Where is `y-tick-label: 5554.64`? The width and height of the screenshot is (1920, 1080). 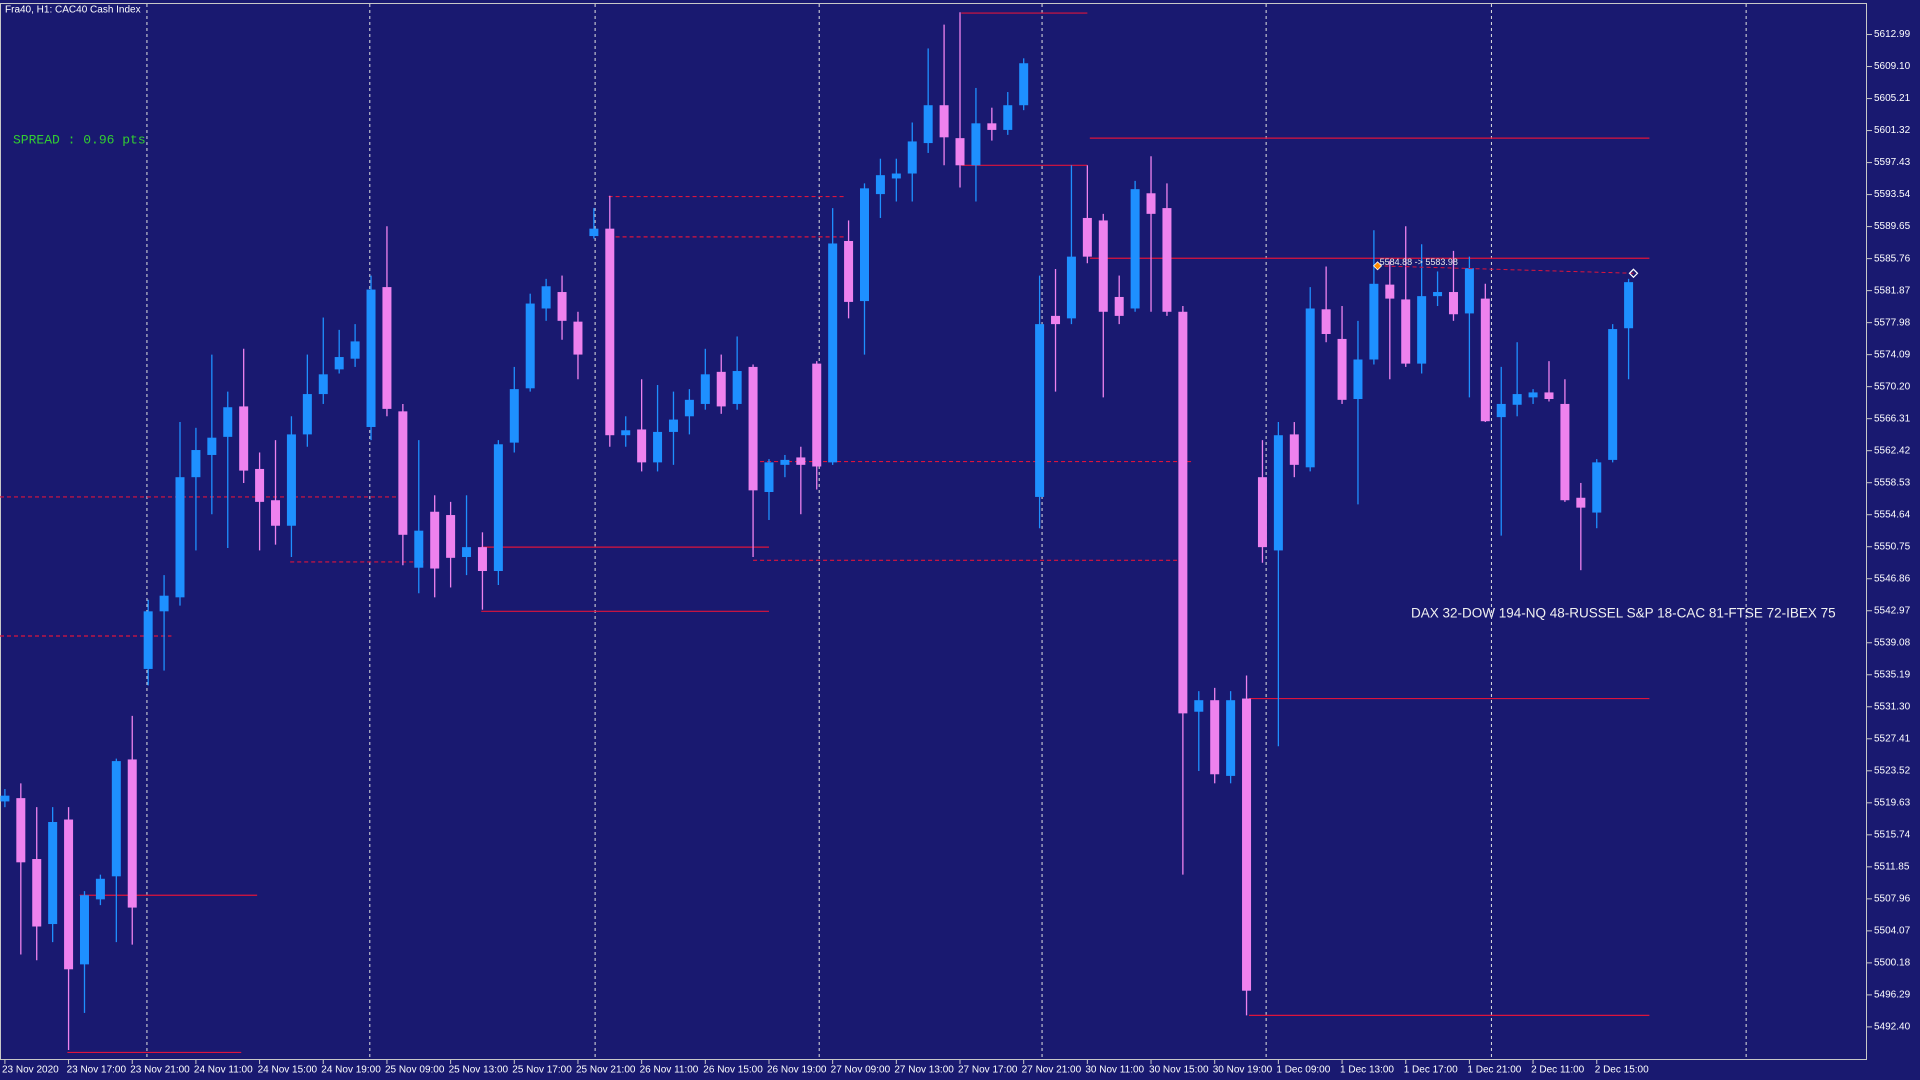 y-tick-label: 5554.64 is located at coordinates (1892, 514).